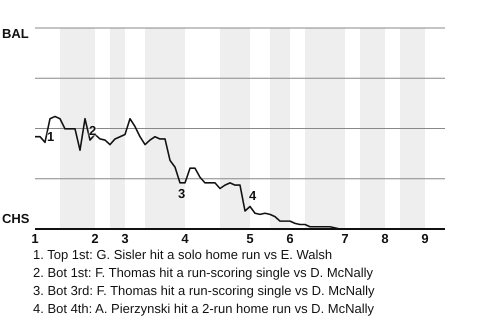 The image size is (480, 320). Describe the element at coordinates (290, 238) in the screenshot. I see `x-tick-label: 6` at that location.